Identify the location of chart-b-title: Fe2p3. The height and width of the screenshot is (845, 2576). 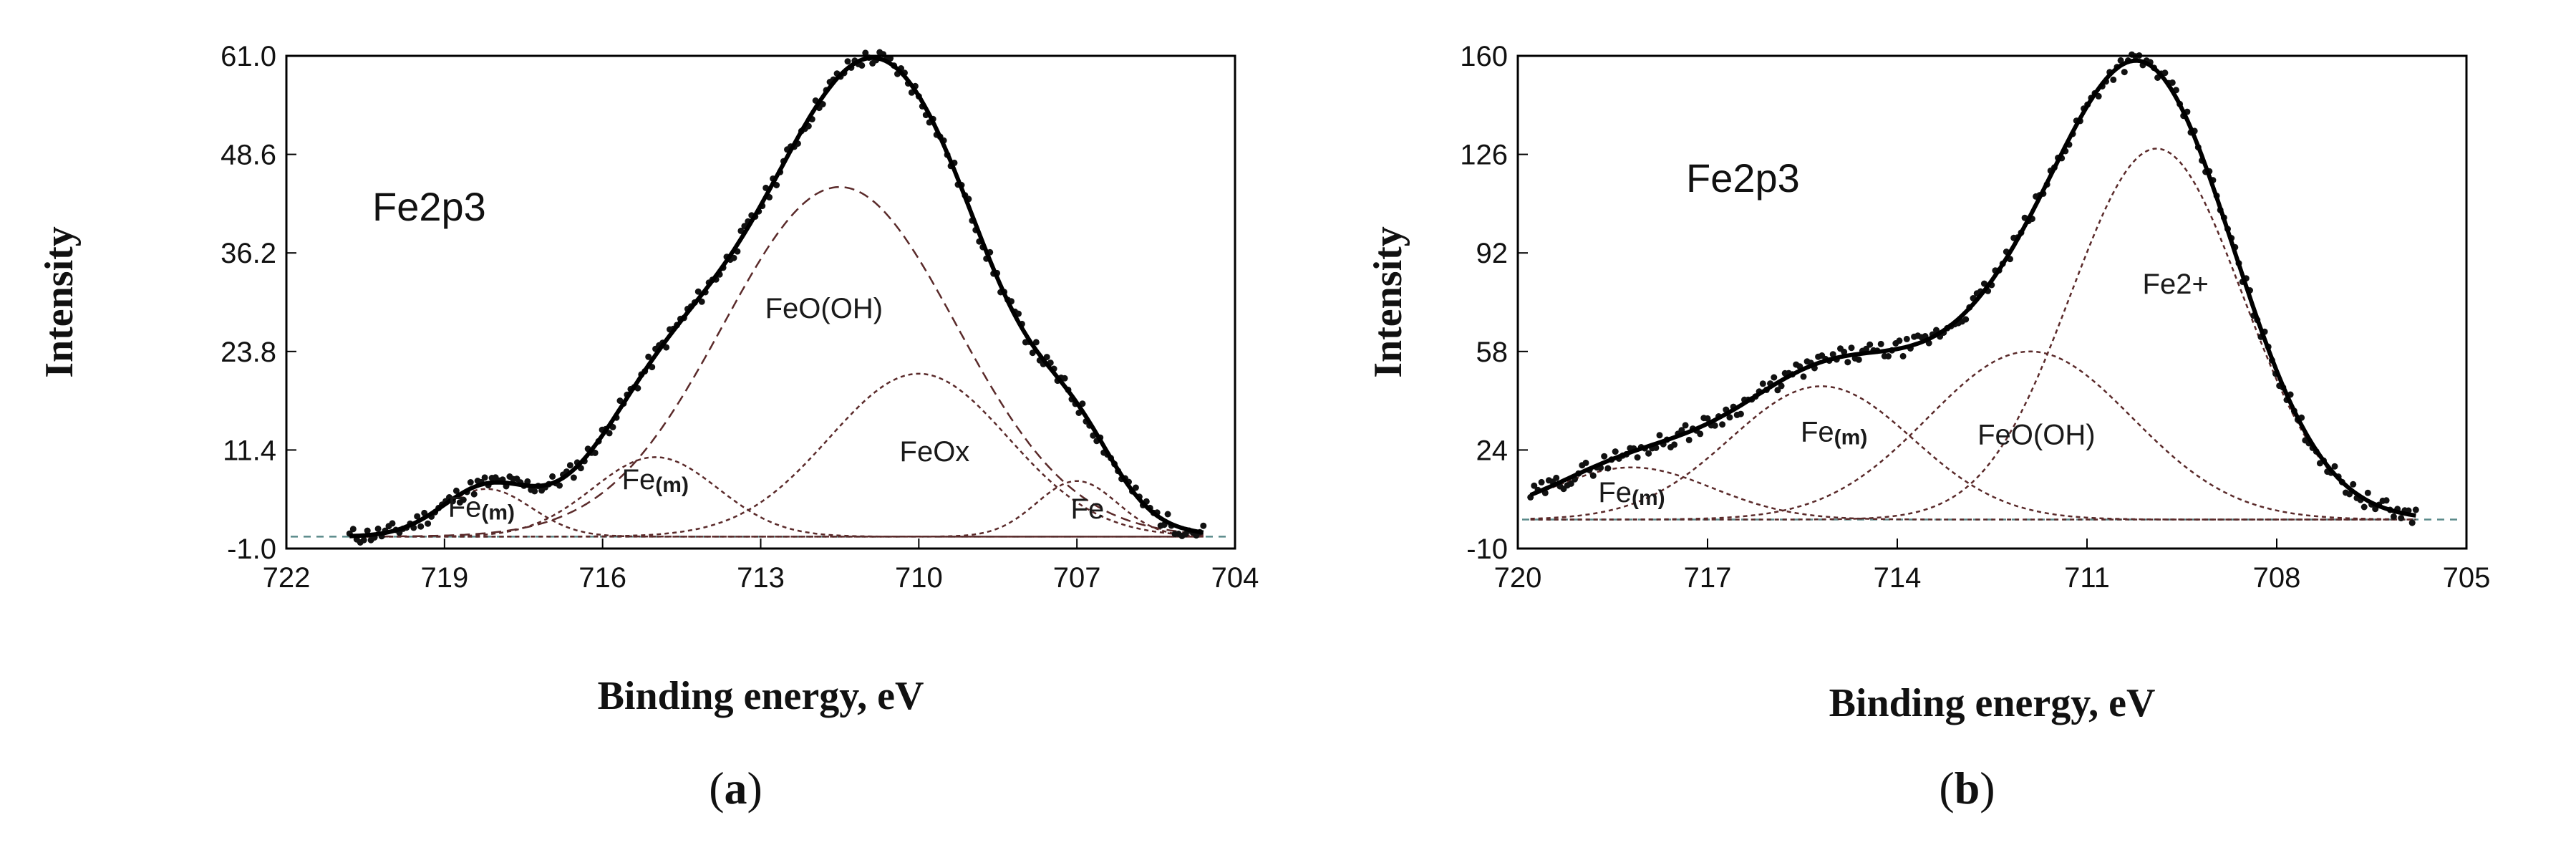
(1743, 178).